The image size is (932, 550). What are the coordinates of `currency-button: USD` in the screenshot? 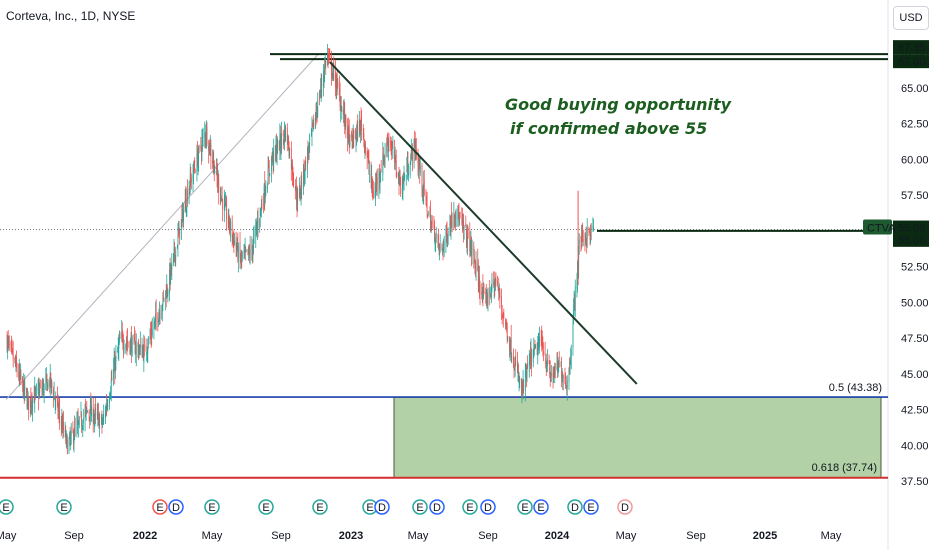 It's located at (911, 18).